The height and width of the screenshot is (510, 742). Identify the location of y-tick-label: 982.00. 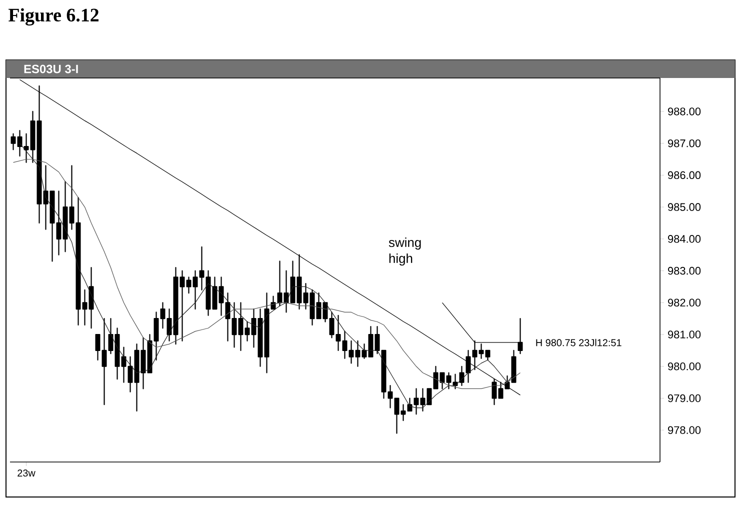
(684, 302).